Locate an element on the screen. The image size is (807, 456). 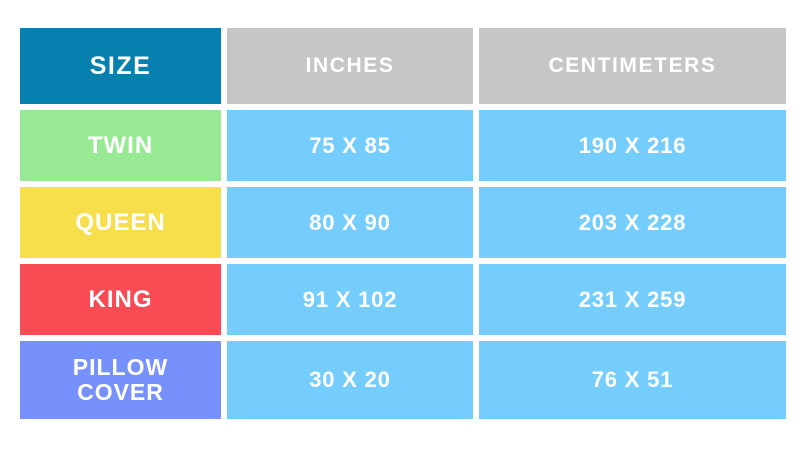
centimeters-value-text: 231 X 259 is located at coordinates (632, 299).